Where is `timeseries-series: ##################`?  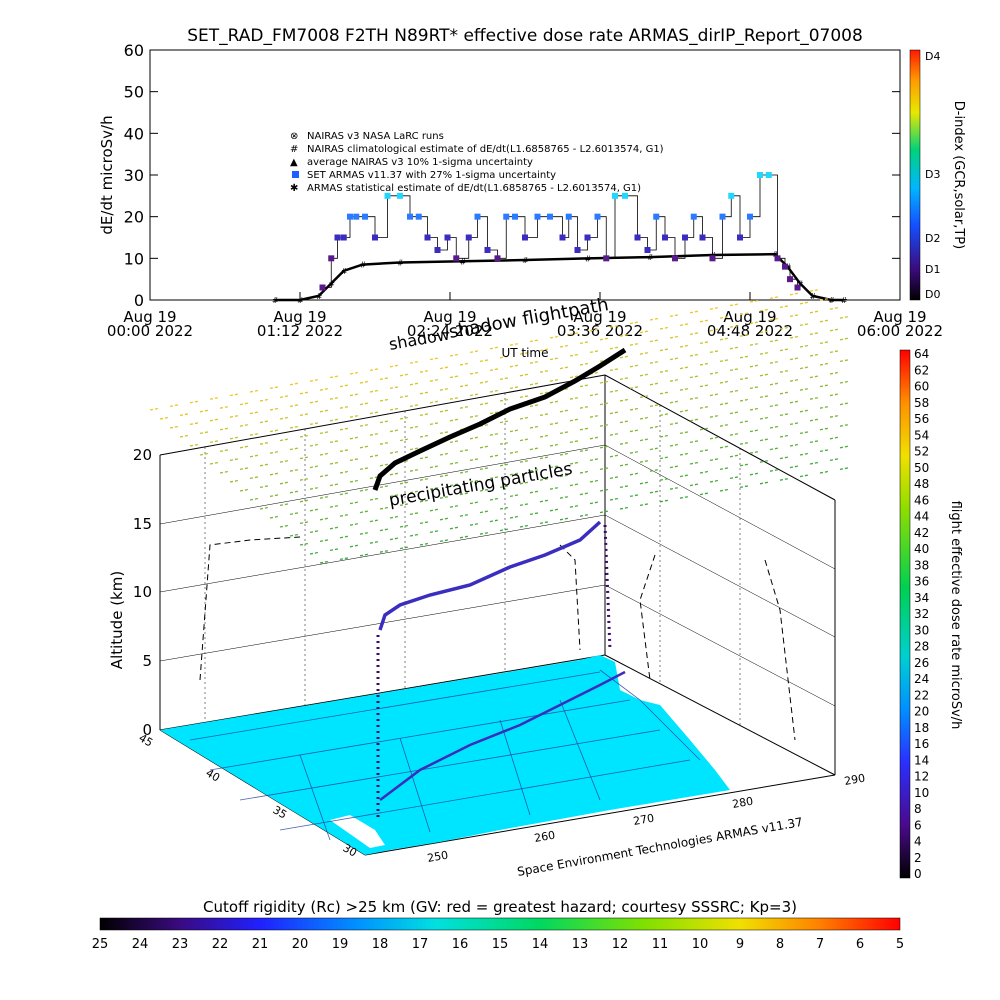
timeseries-series: ################## is located at coordinates (560, 238).